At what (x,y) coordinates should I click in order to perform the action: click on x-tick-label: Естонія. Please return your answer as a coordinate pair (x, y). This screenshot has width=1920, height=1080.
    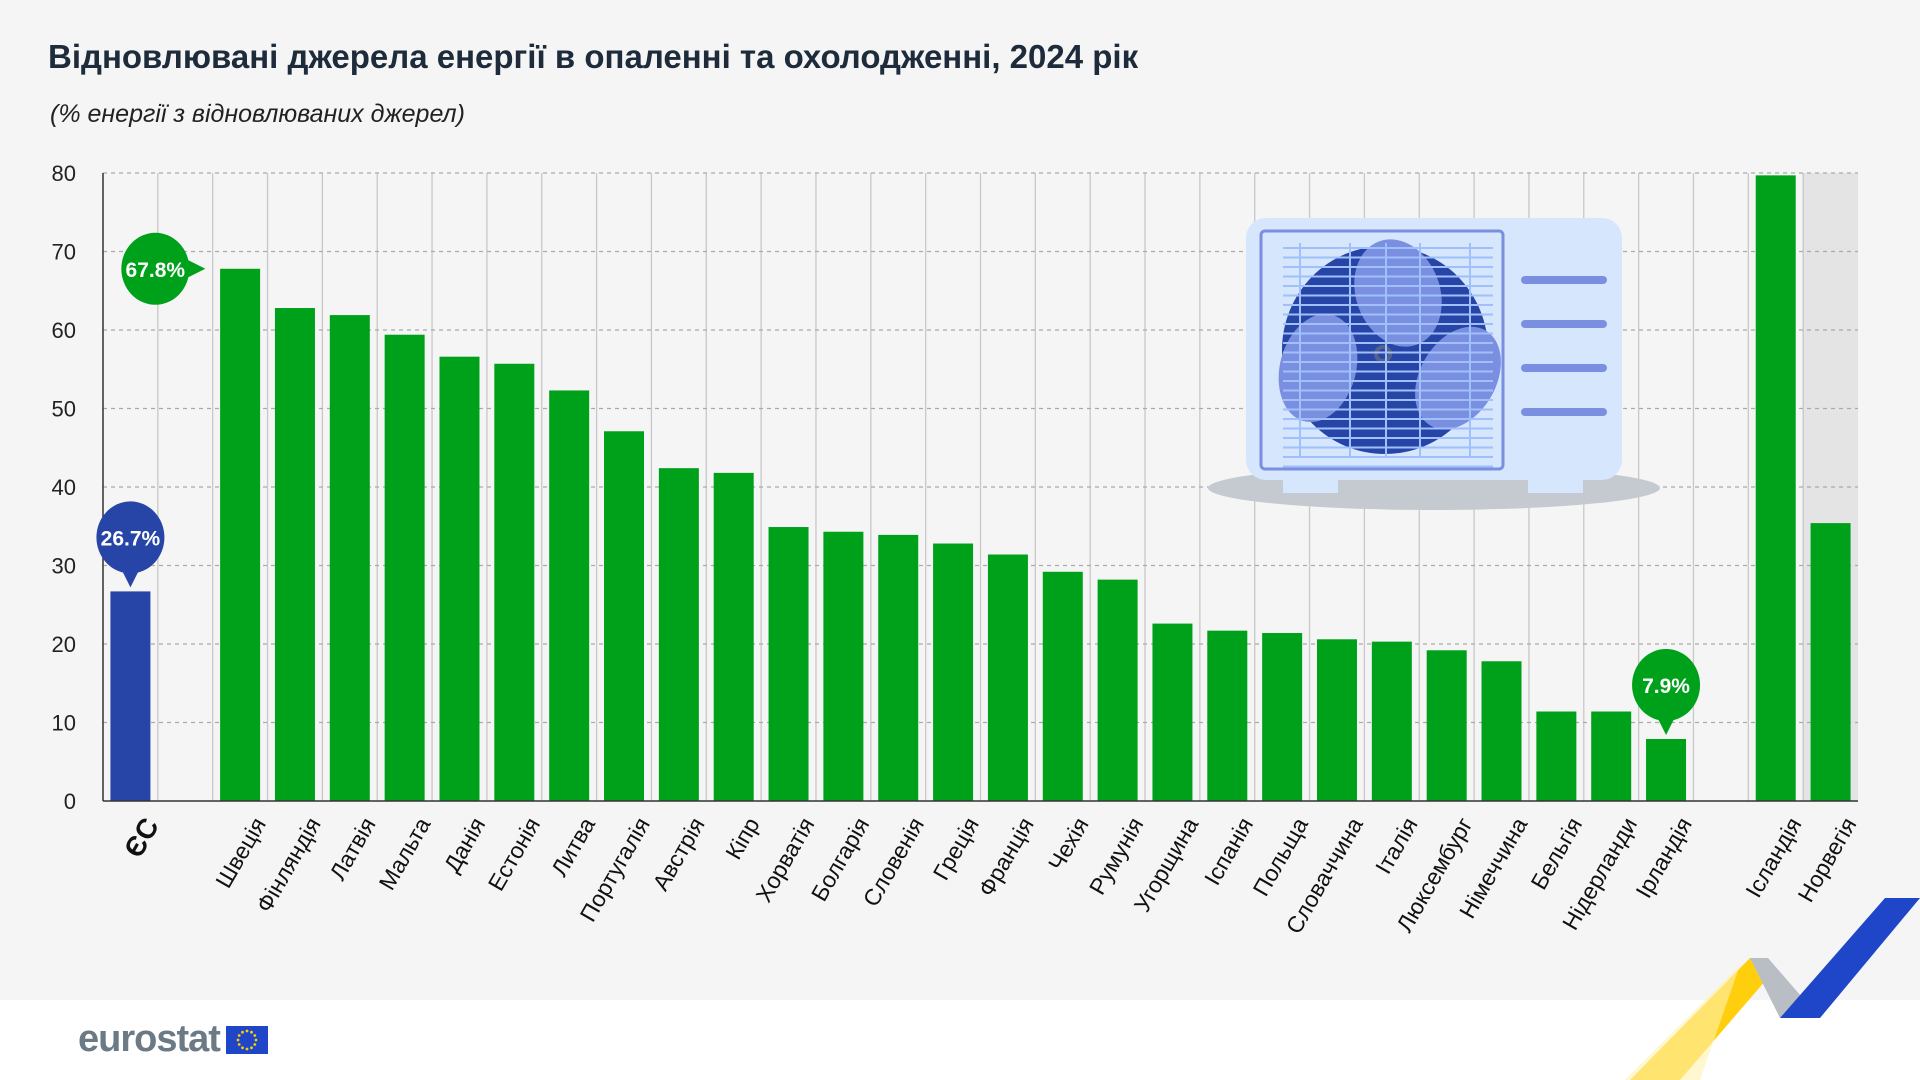
    Looking at the image, I should click on (514, 854).